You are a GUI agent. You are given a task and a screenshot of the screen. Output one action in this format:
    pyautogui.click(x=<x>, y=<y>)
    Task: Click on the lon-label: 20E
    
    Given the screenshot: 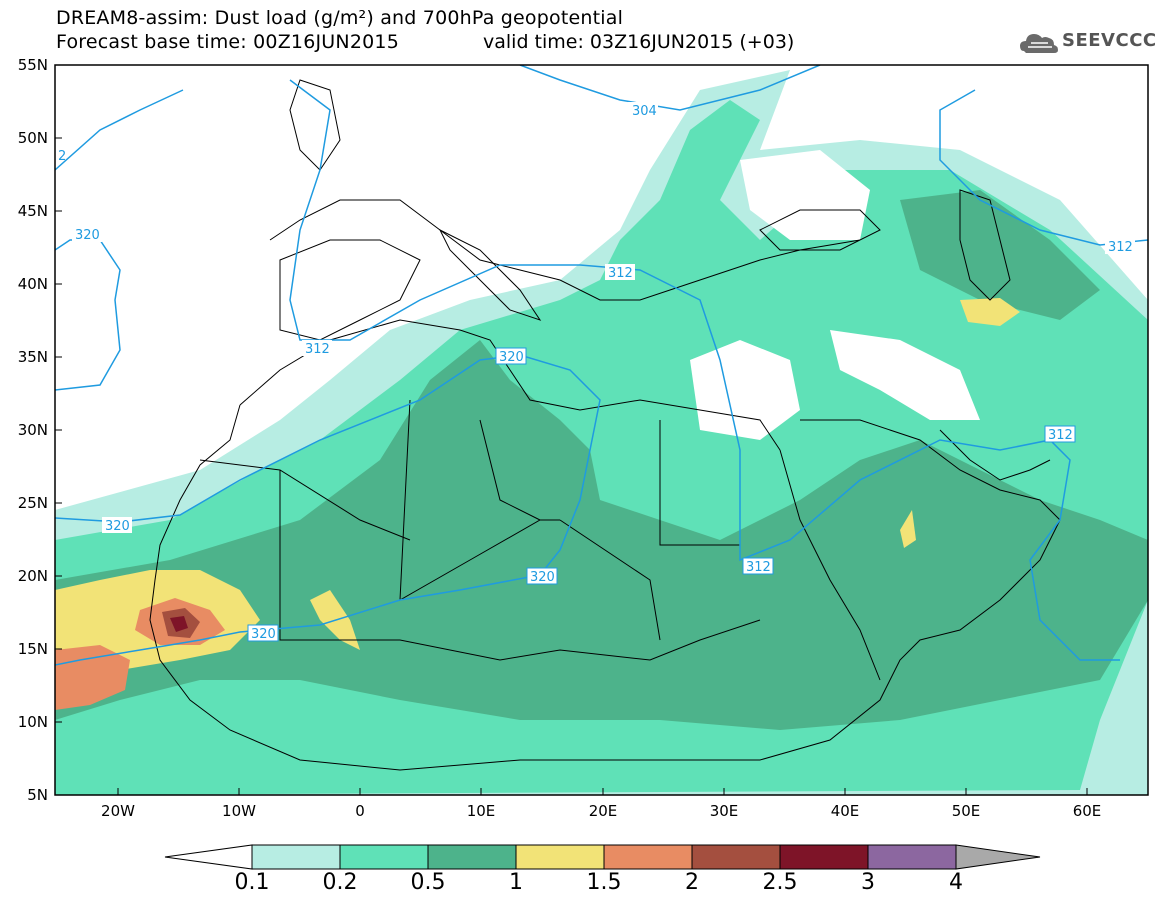 What is the action you would take?
    pyautogui.click(x=603, y=811)
    